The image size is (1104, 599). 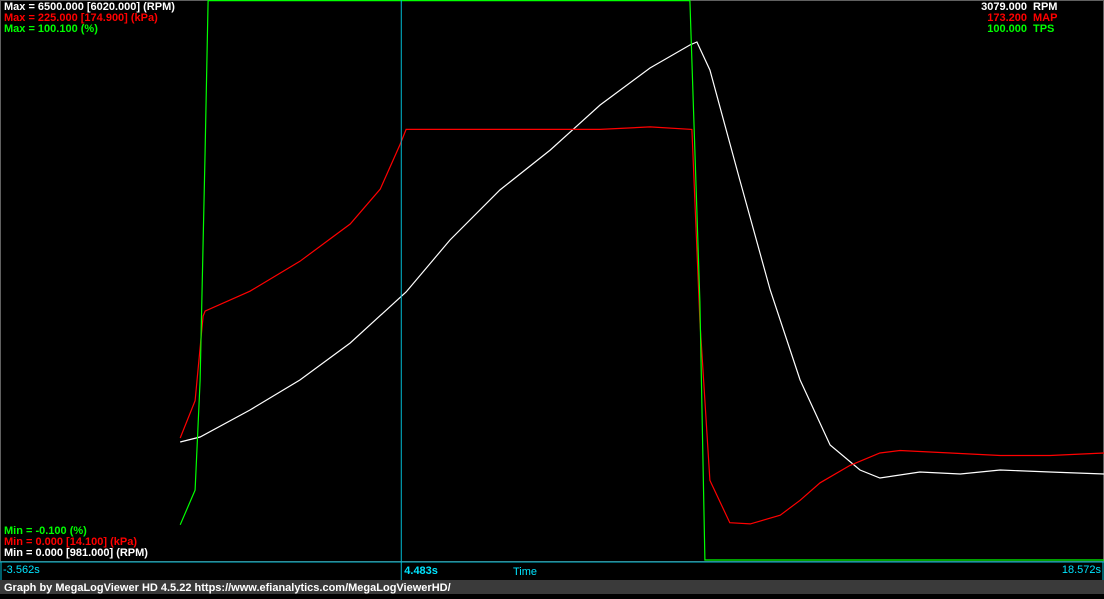 What do you see at coordinates (1007, 29) in the screenshot?
I see `readout-value: 100.000` at bounding box center [1007, 29].